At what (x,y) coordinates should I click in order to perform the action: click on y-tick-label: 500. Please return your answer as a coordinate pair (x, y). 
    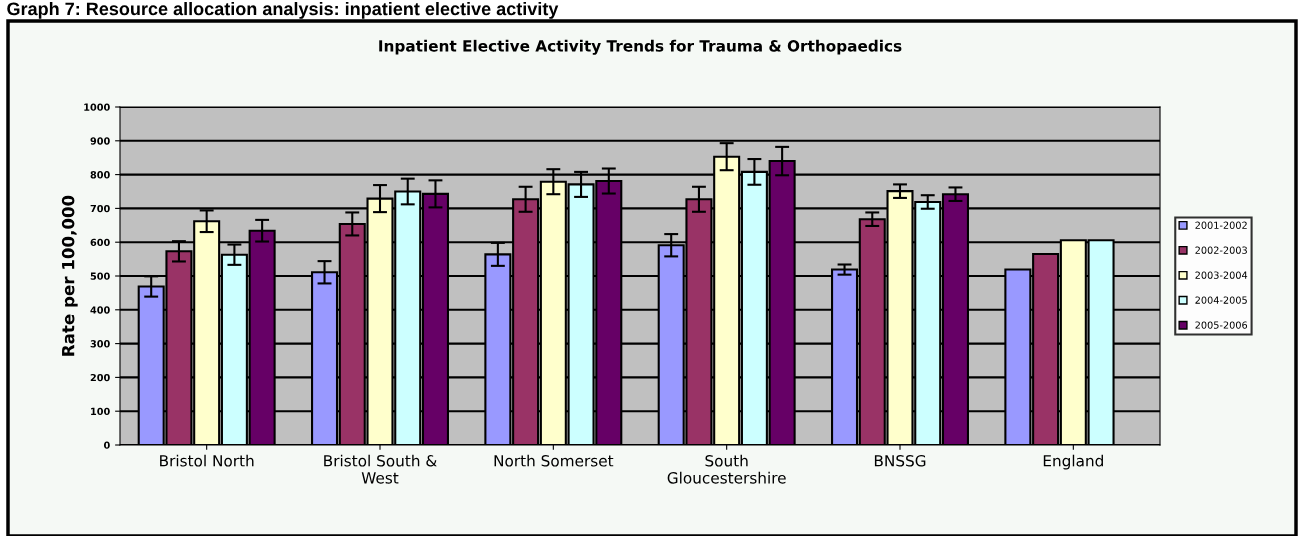
    Looking at the image, I should click on (100, 276).